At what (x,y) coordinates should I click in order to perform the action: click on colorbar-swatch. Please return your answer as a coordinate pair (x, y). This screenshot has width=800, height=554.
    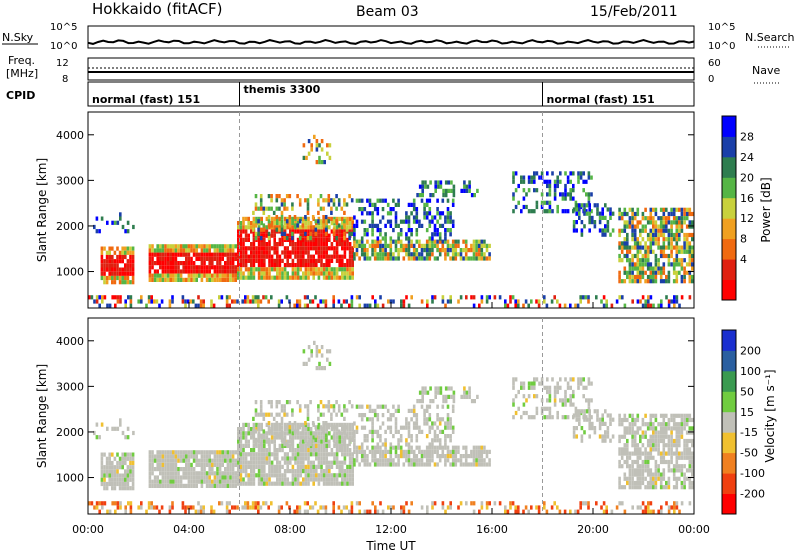
    Looking at the image, I should click on (729, 422).